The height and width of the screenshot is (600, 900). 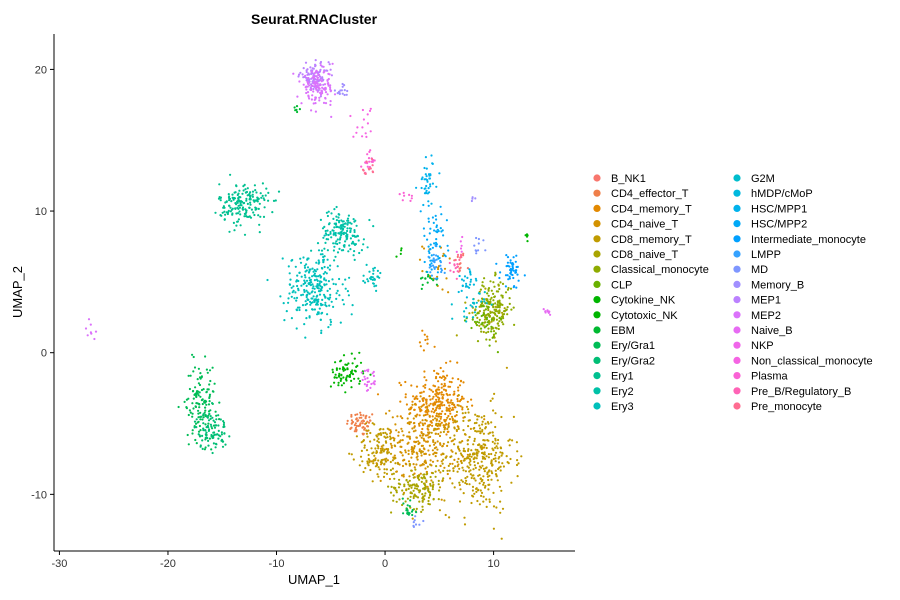 I want to click on legend-item: MEP1, so click(x=757, y=301).